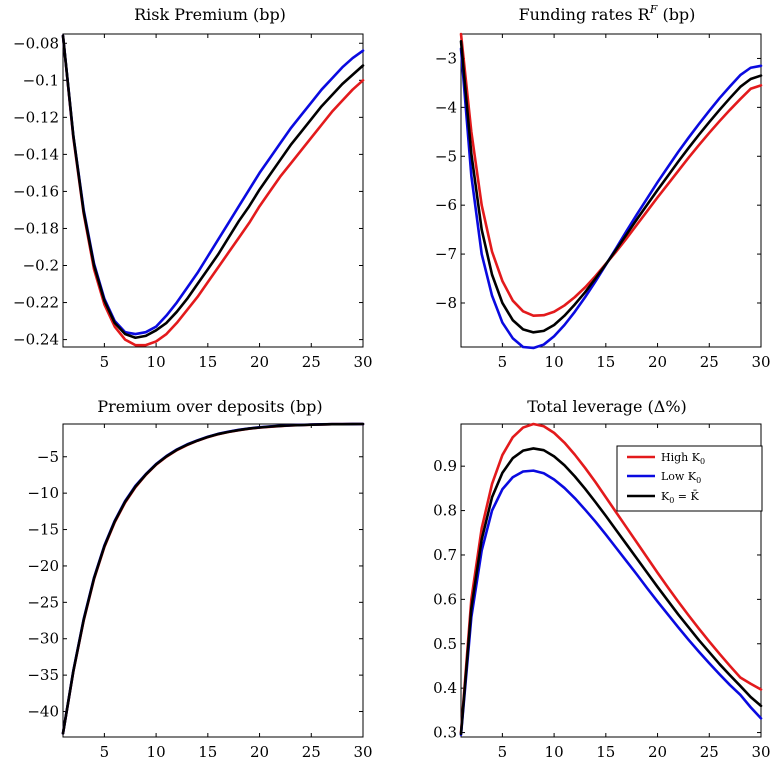 Image resolution: width=772 pixels, height=768 pixels. Describe the element at coordinates (36, 340) in the screenshot. I see `y-tick-label: −0.24` at that location.